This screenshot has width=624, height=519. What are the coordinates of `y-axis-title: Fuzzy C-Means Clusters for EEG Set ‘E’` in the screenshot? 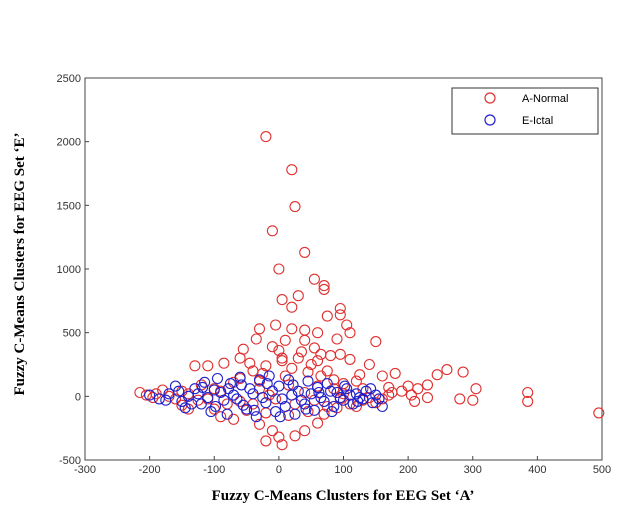 It's located at (20, 263).